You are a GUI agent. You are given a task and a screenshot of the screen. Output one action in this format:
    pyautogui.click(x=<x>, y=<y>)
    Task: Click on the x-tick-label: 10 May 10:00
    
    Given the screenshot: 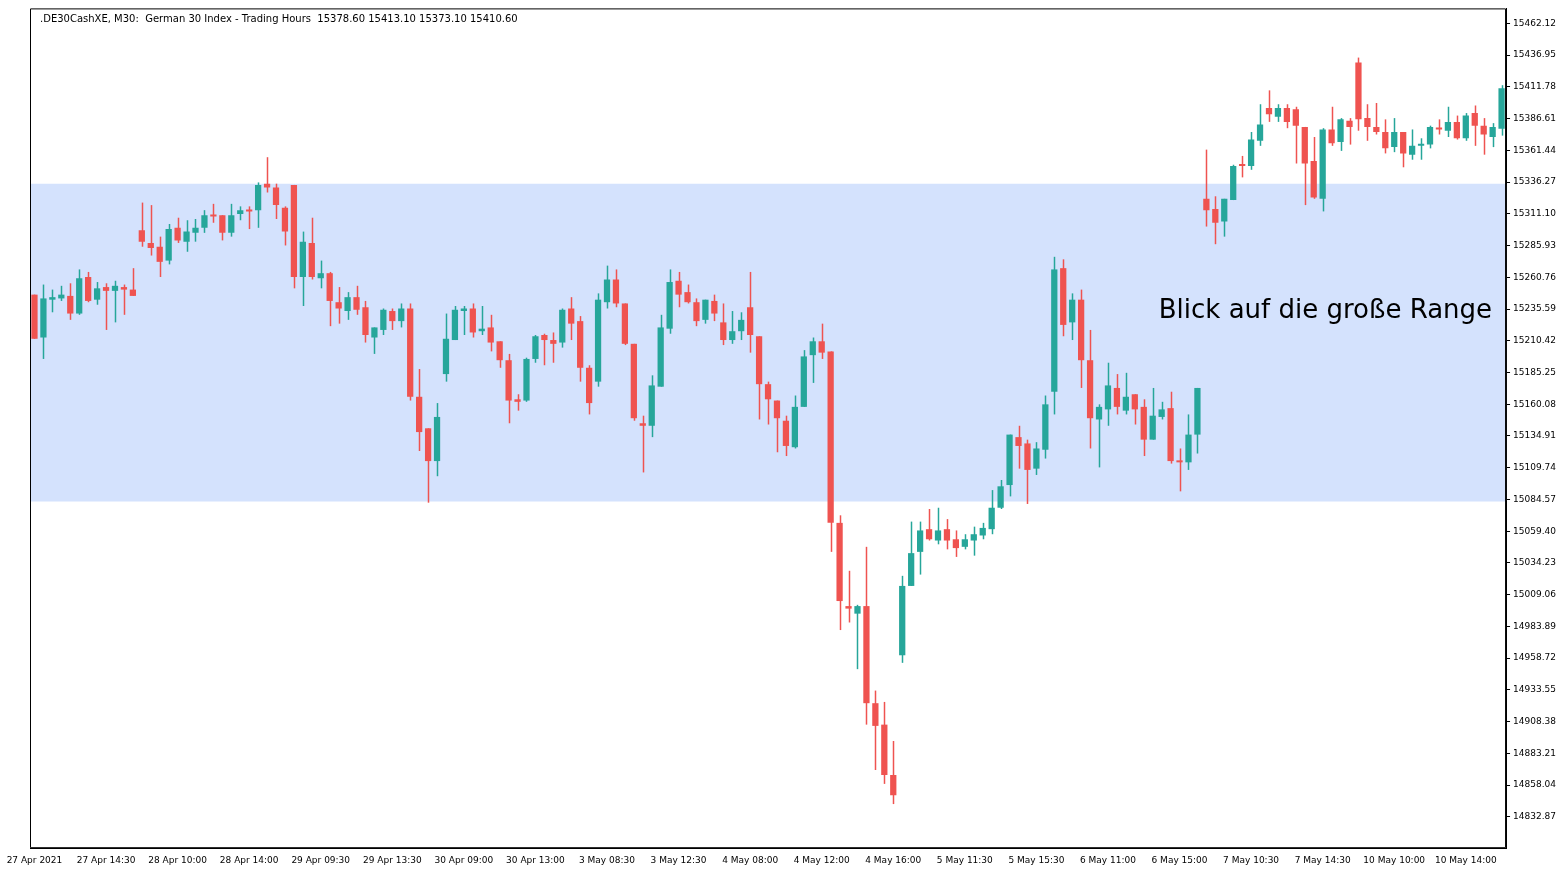 What is the action you would take?
    pyautogui.click(x=1394, y=859)
    